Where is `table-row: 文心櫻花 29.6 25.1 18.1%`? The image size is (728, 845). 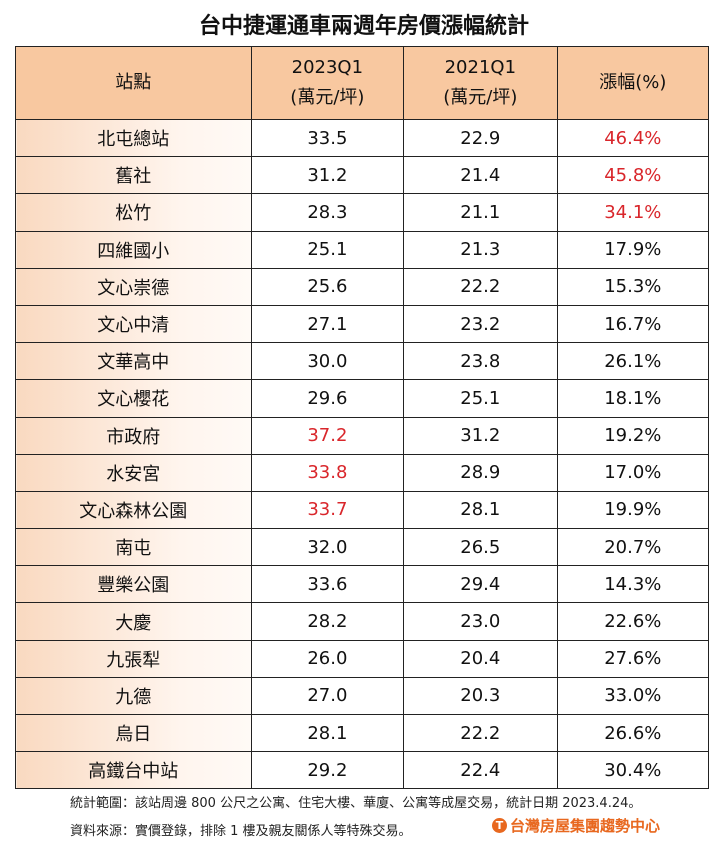
table-row: 文心櫻花 29.6 25.1 18.1% is located at coordinates (362, 398).